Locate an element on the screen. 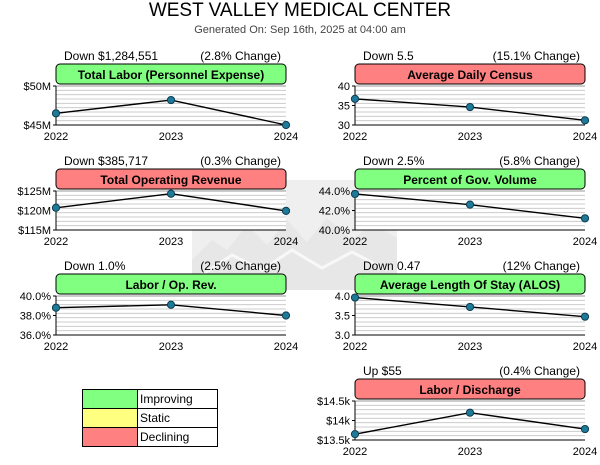 The image size is (600, 465). chart-title: Labor / Discharge is located at coordinates (470, 390).